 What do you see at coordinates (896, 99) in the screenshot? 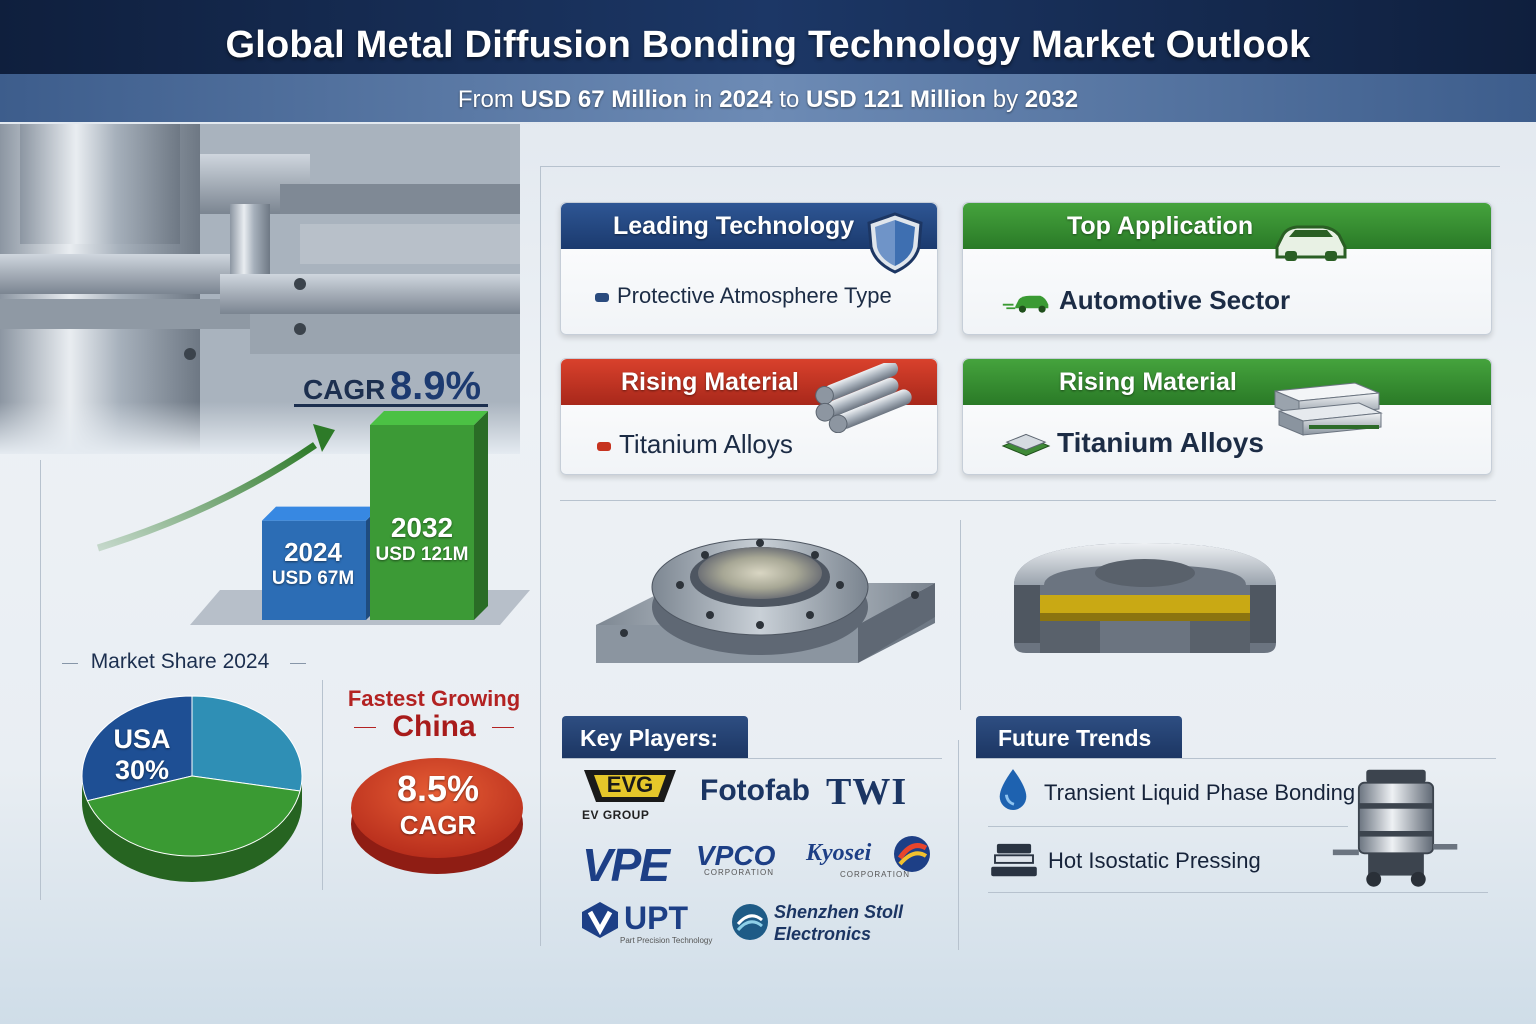
I see `subtitle-end-value: USD 121 Million` at bounding box center [896, 99].